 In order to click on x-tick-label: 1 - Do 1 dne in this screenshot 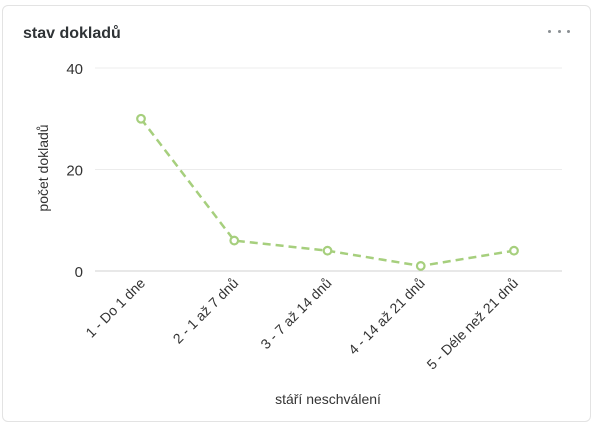, I will do `click(115, 308)`.